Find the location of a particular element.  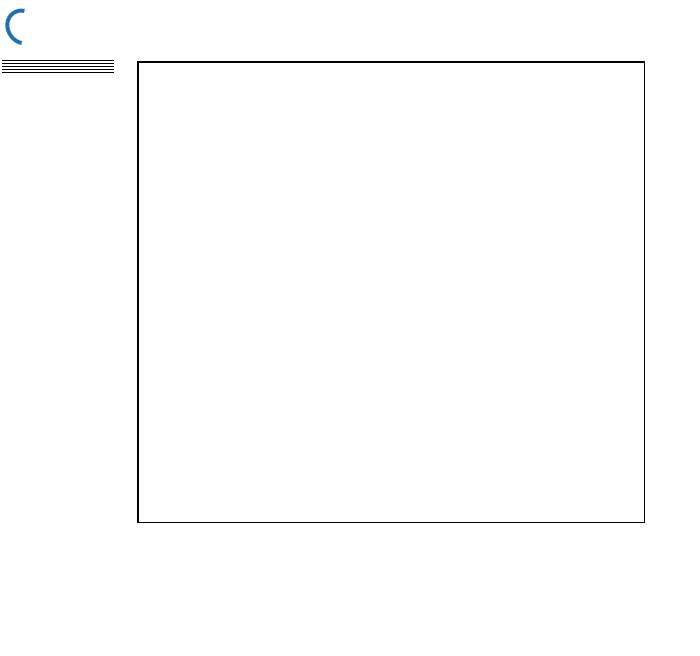

auto-label is located at coordinates (58, 83).